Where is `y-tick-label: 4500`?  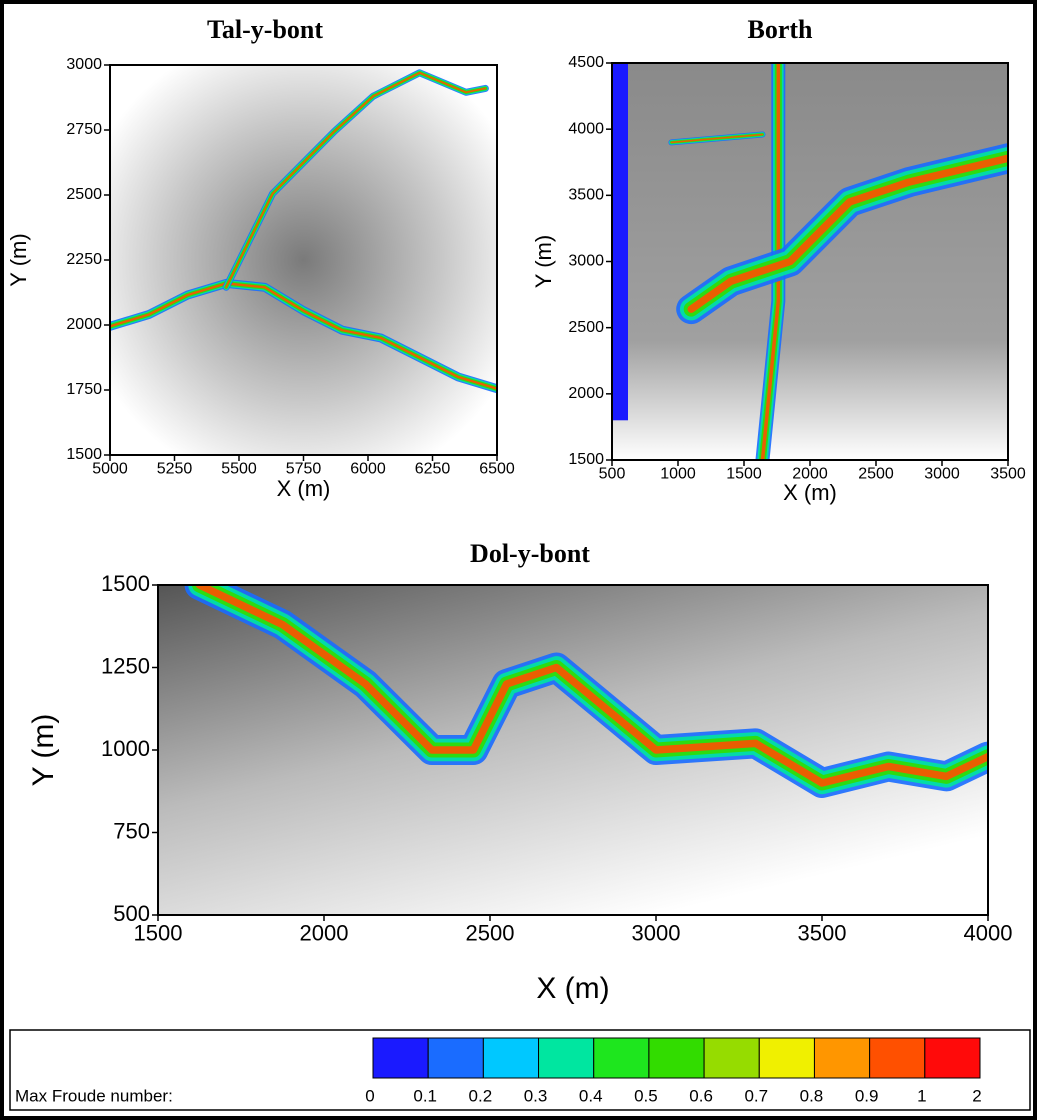 y-tick-label: 4500 is located at coordinates (586, 62).